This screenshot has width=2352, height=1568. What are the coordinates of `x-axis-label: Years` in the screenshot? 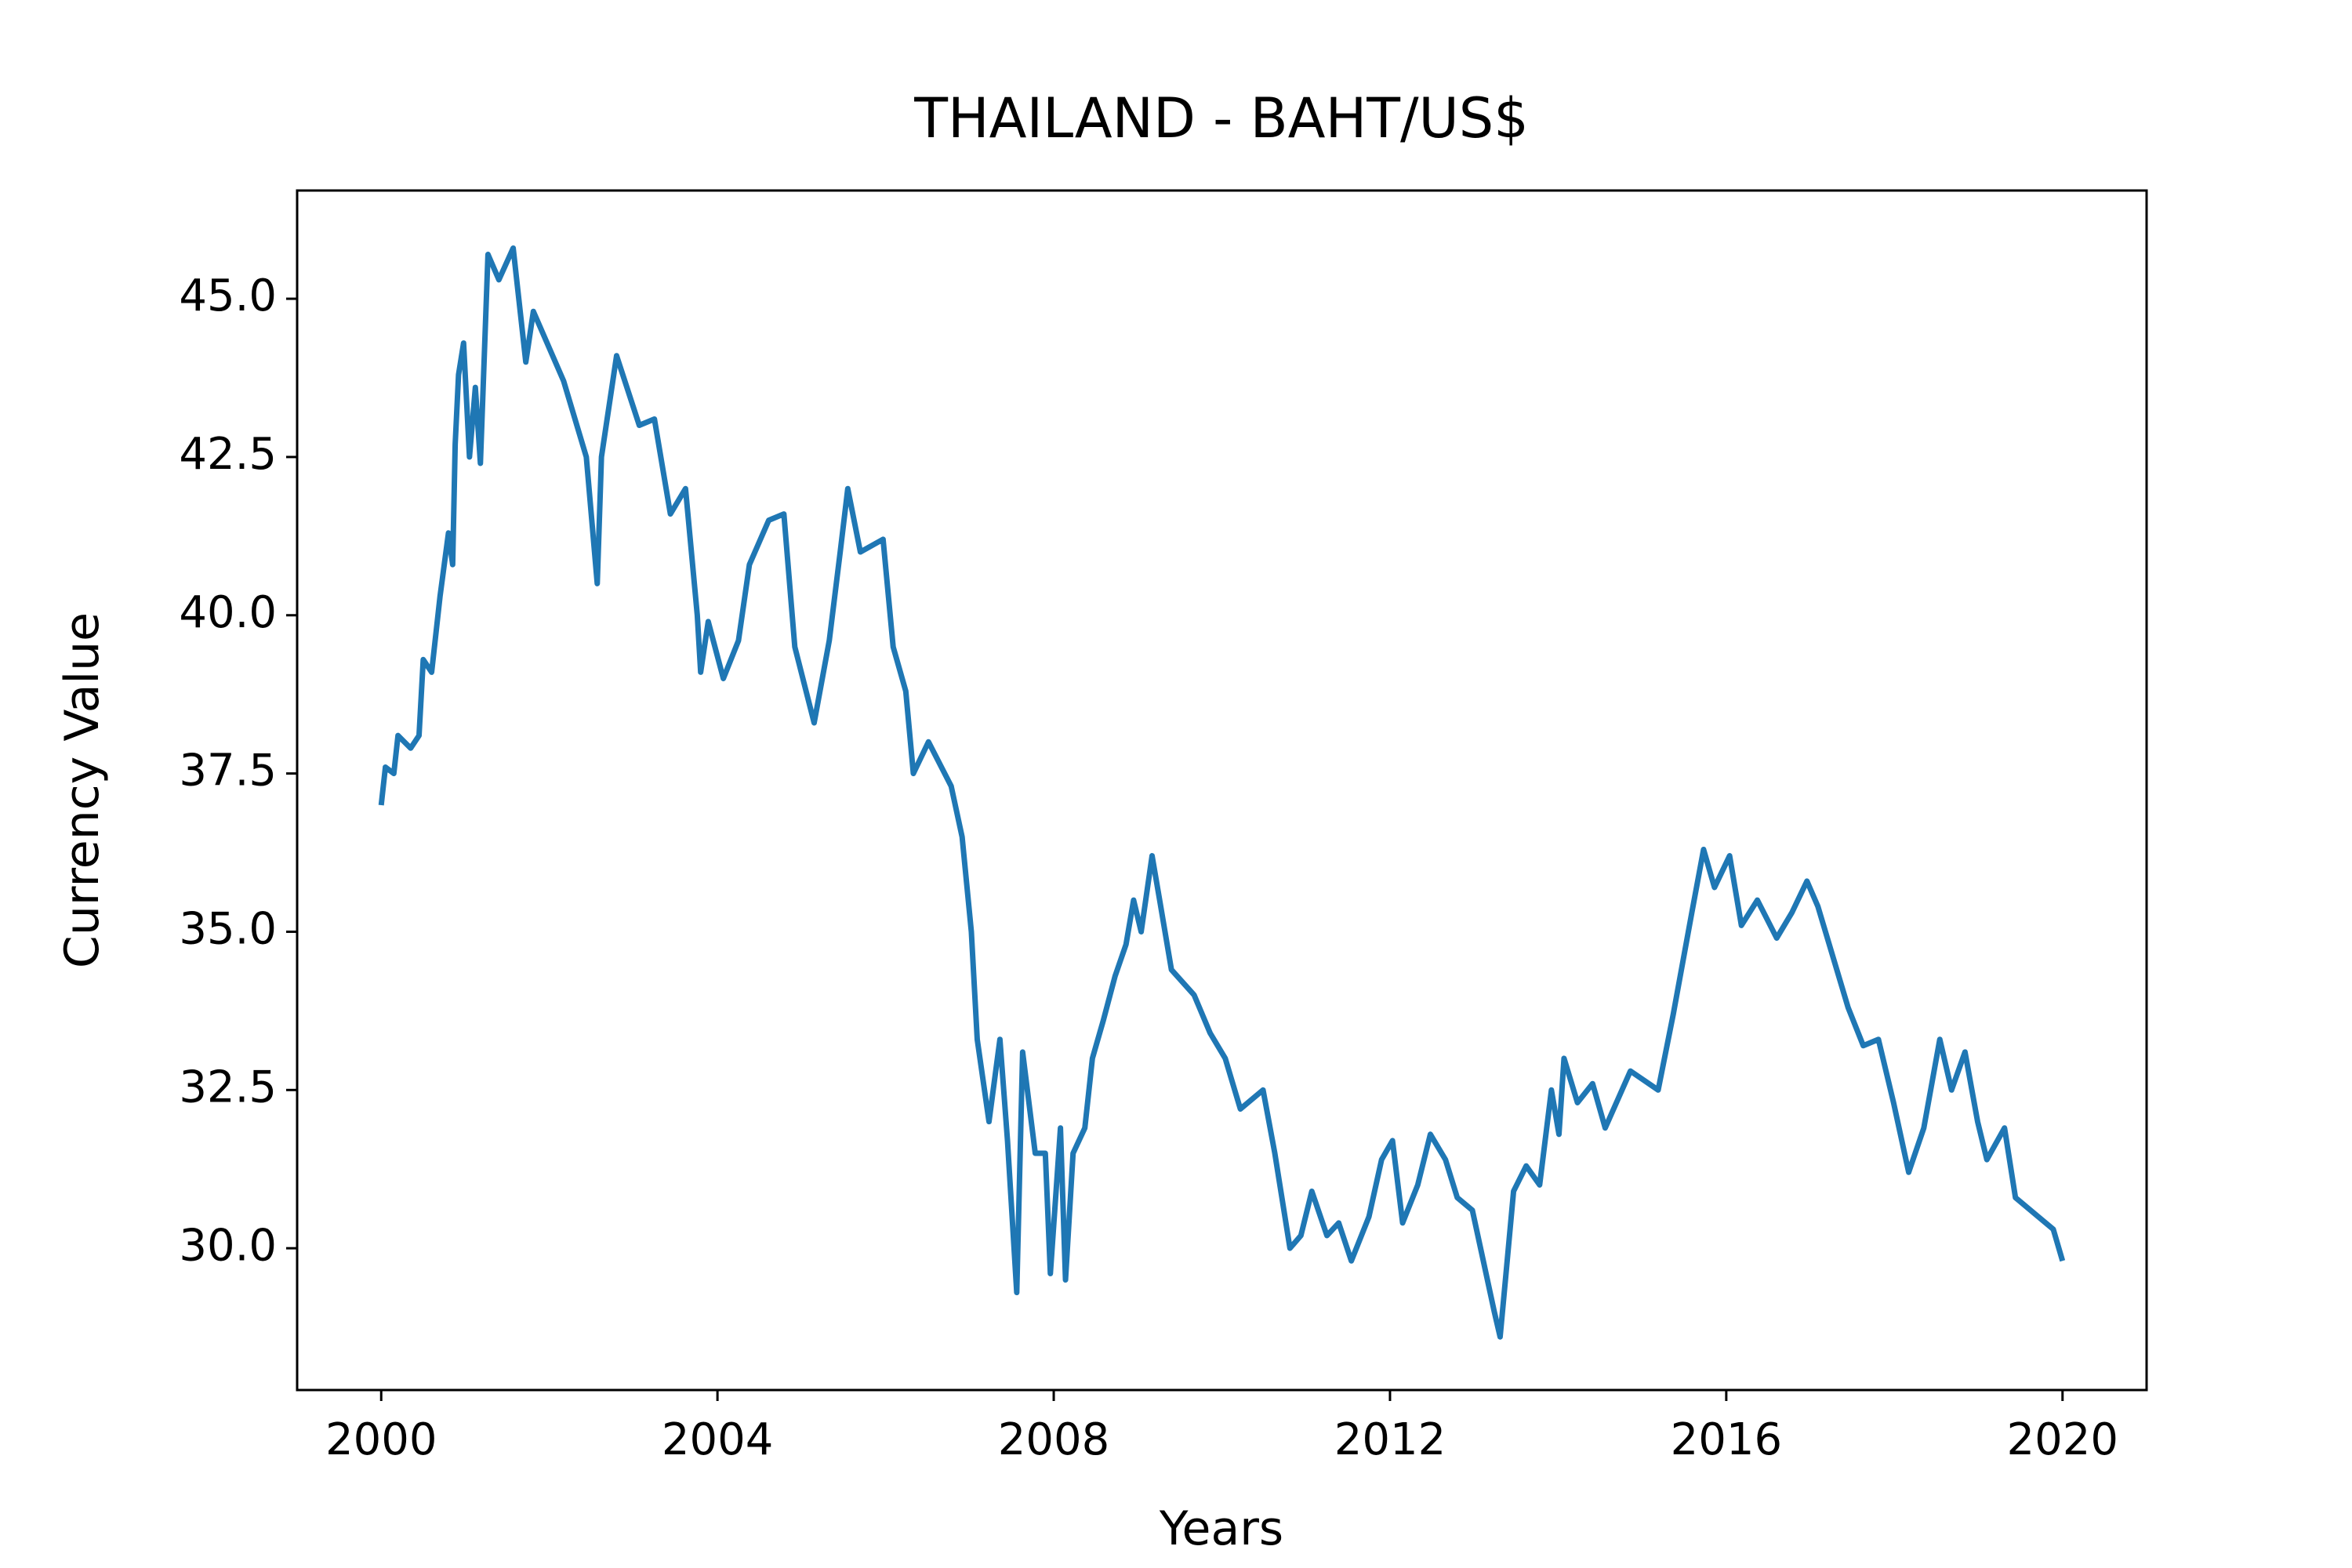 It's located at (1221, 1528).